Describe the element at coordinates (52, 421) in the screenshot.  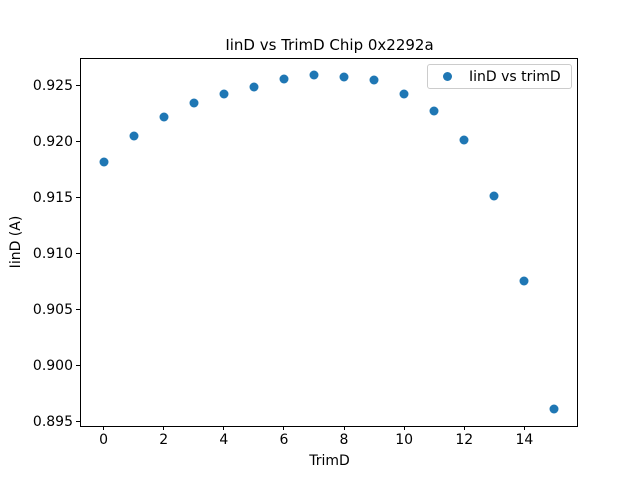
I see `y-tick-label: 0.895` at that location.